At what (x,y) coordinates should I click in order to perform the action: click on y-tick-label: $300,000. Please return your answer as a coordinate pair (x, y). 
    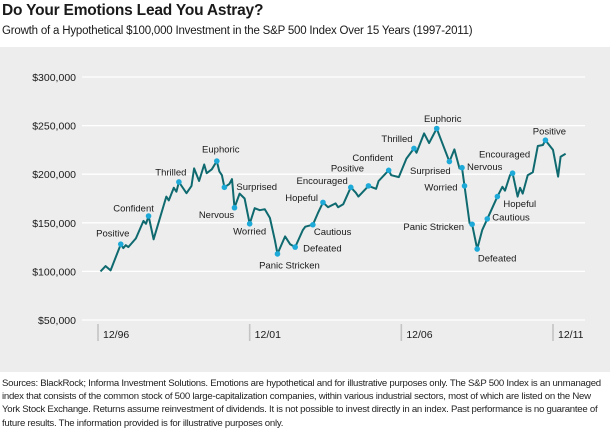
    Looking at the image, I should click on (54, 78).